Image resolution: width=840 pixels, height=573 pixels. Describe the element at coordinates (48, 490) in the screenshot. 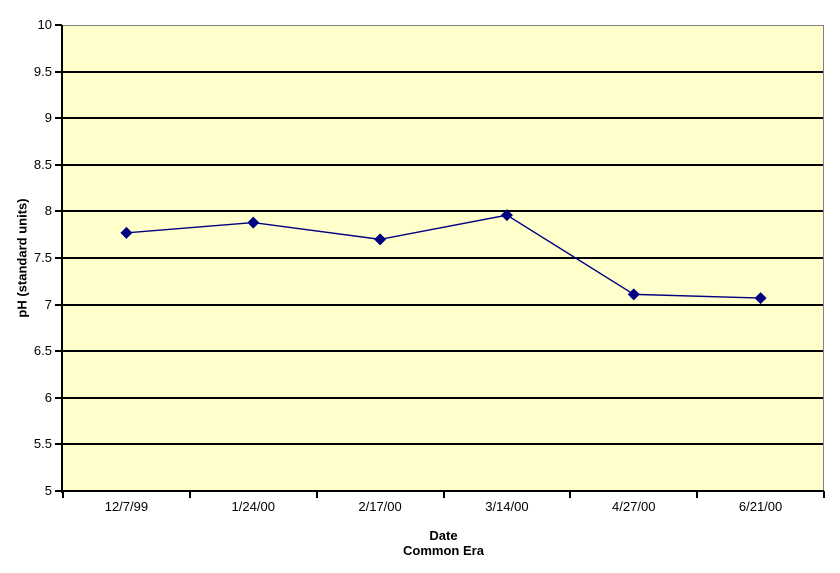

I see `y-axis-tick-label: 5` at that location.